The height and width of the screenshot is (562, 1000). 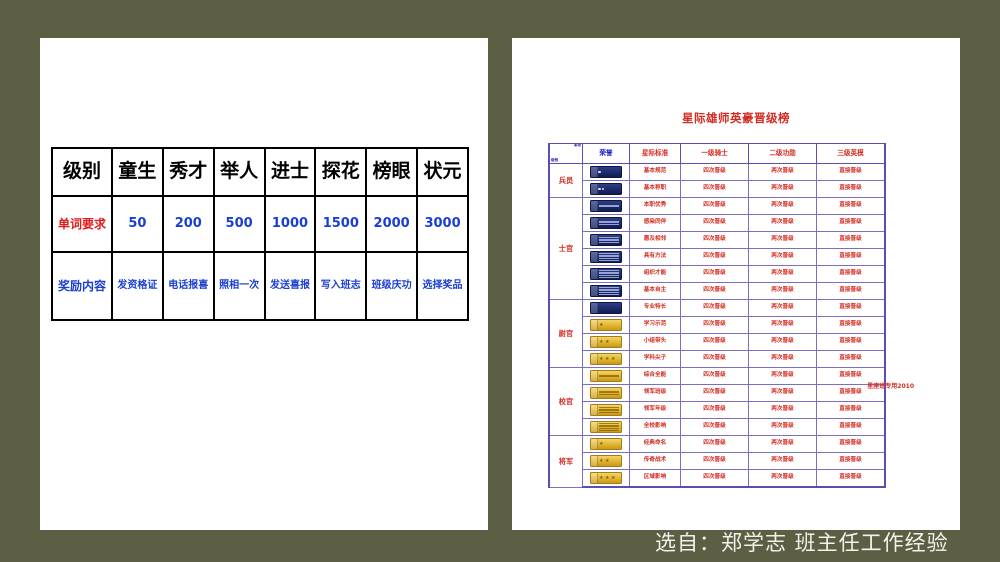 What do you see at coordinates (655, 172) in the screenshot?
I see `rank-standard-cell: 基本规范` at bounding box center [655, 172].